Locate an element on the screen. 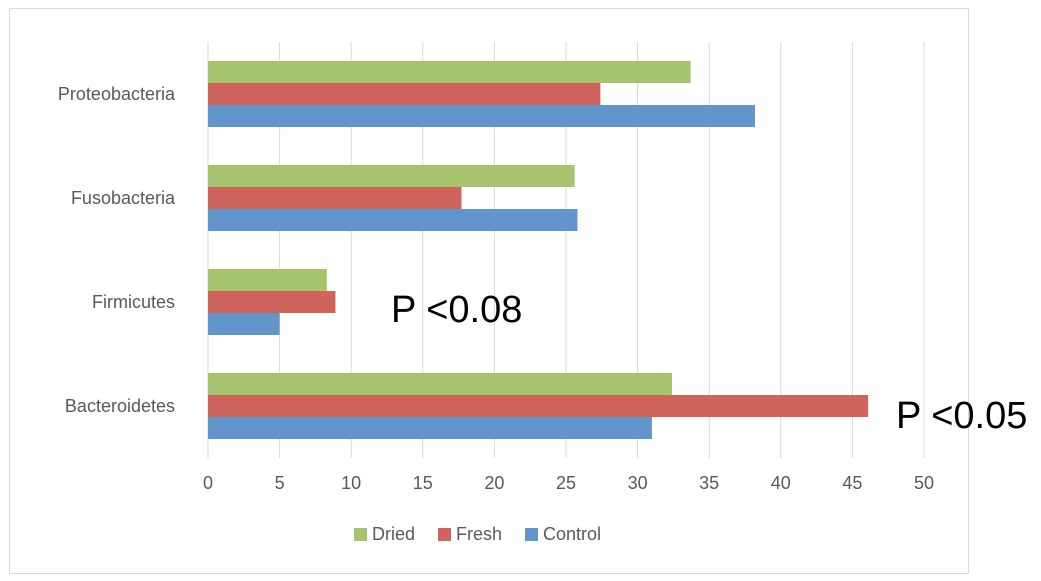  x-tick-label: 45 is located at coordinates (852, 483).